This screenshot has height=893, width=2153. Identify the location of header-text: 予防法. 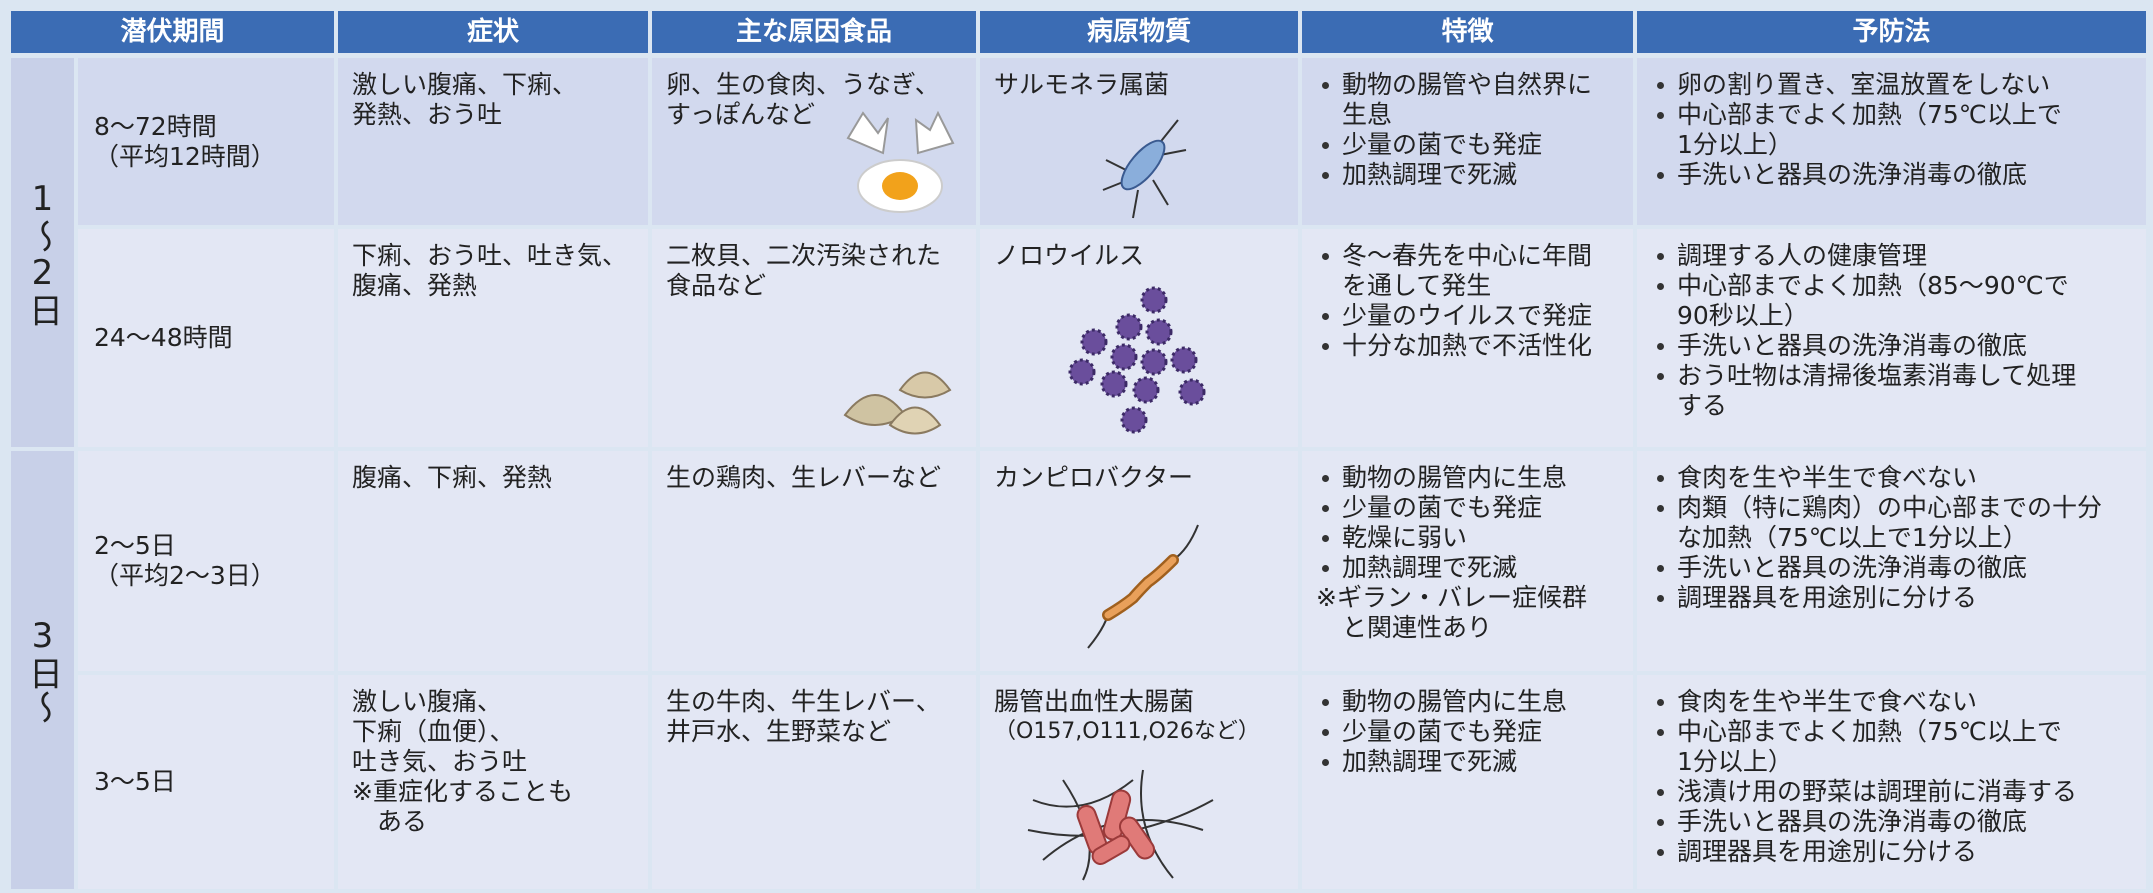
(1891, 32).